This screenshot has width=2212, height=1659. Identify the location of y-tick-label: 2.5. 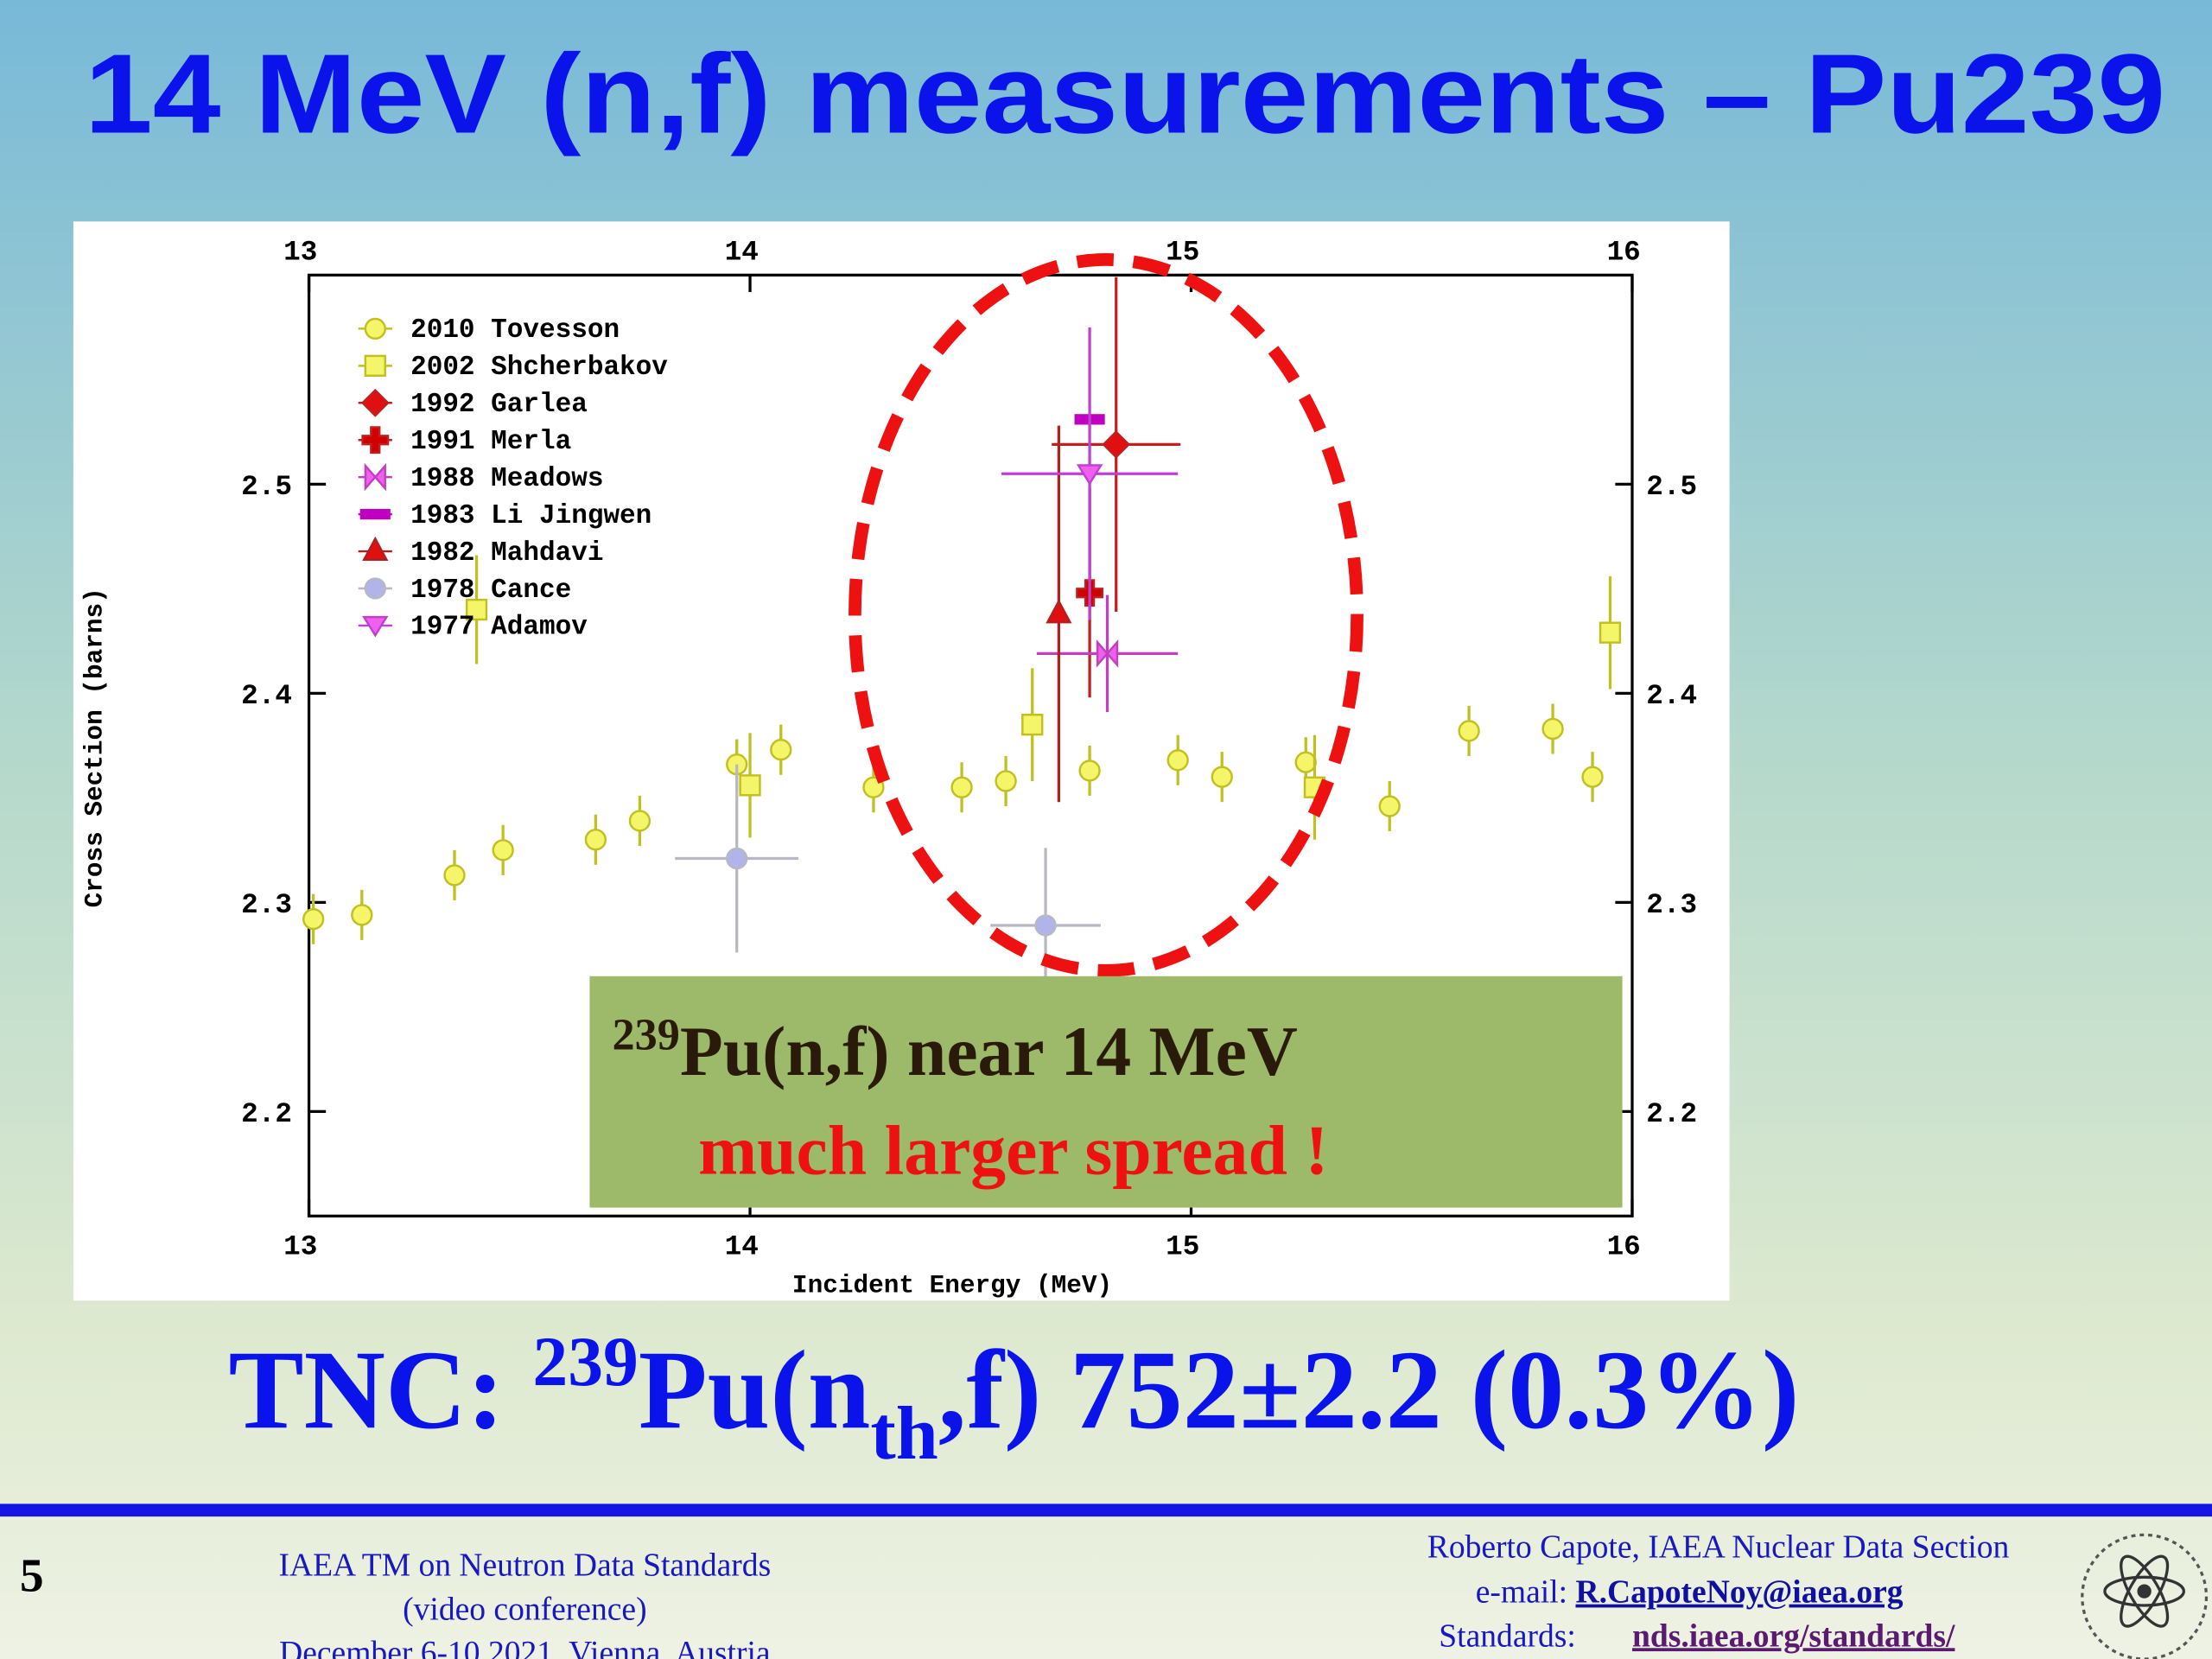
(266, 487).